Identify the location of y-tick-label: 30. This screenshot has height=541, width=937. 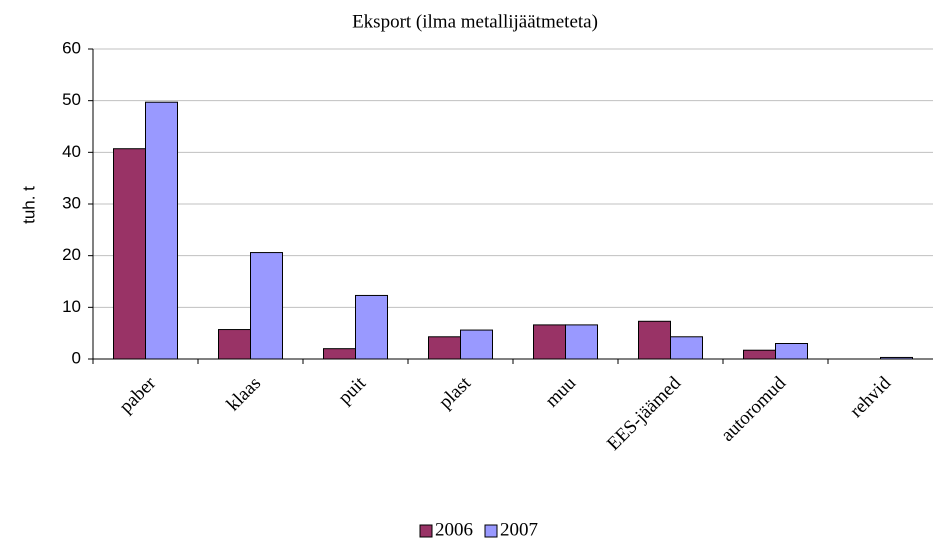
(71, 202).